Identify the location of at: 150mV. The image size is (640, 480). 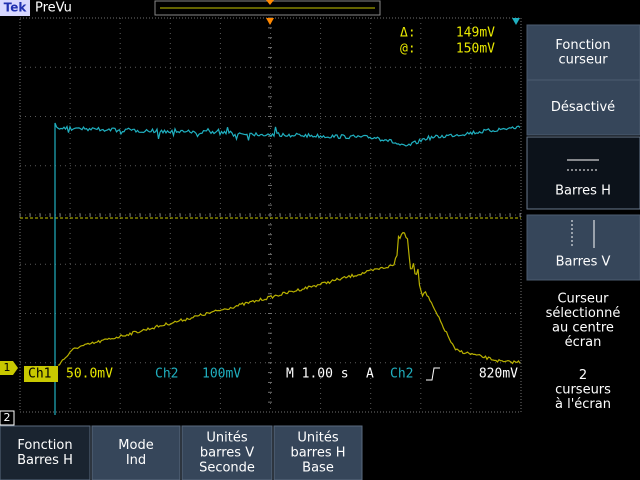
(475, 49).